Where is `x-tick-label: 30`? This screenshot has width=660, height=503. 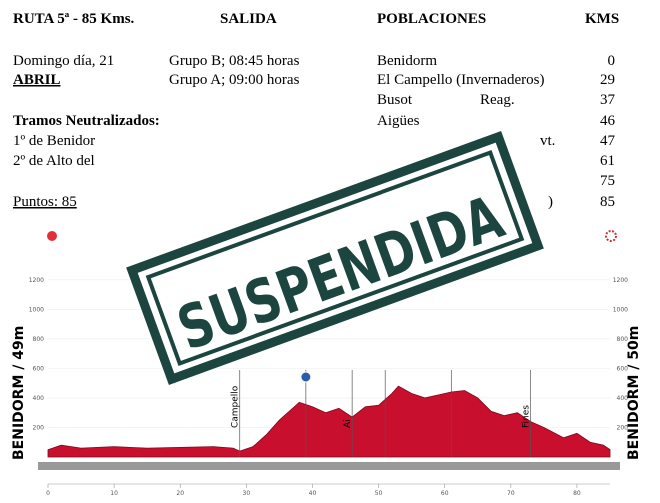
x-tick-label: 30 is located at coordinates (247, 493).